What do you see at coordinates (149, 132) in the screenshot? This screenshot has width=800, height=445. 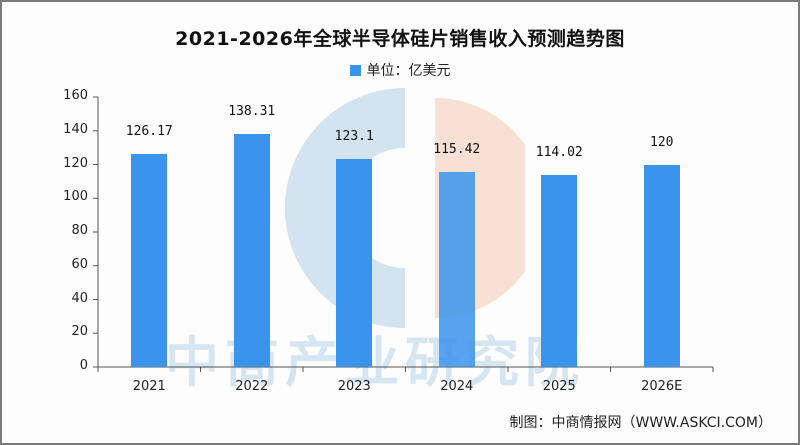 I see `bar-value-label: 126.17` at bounding box center [149, 132].